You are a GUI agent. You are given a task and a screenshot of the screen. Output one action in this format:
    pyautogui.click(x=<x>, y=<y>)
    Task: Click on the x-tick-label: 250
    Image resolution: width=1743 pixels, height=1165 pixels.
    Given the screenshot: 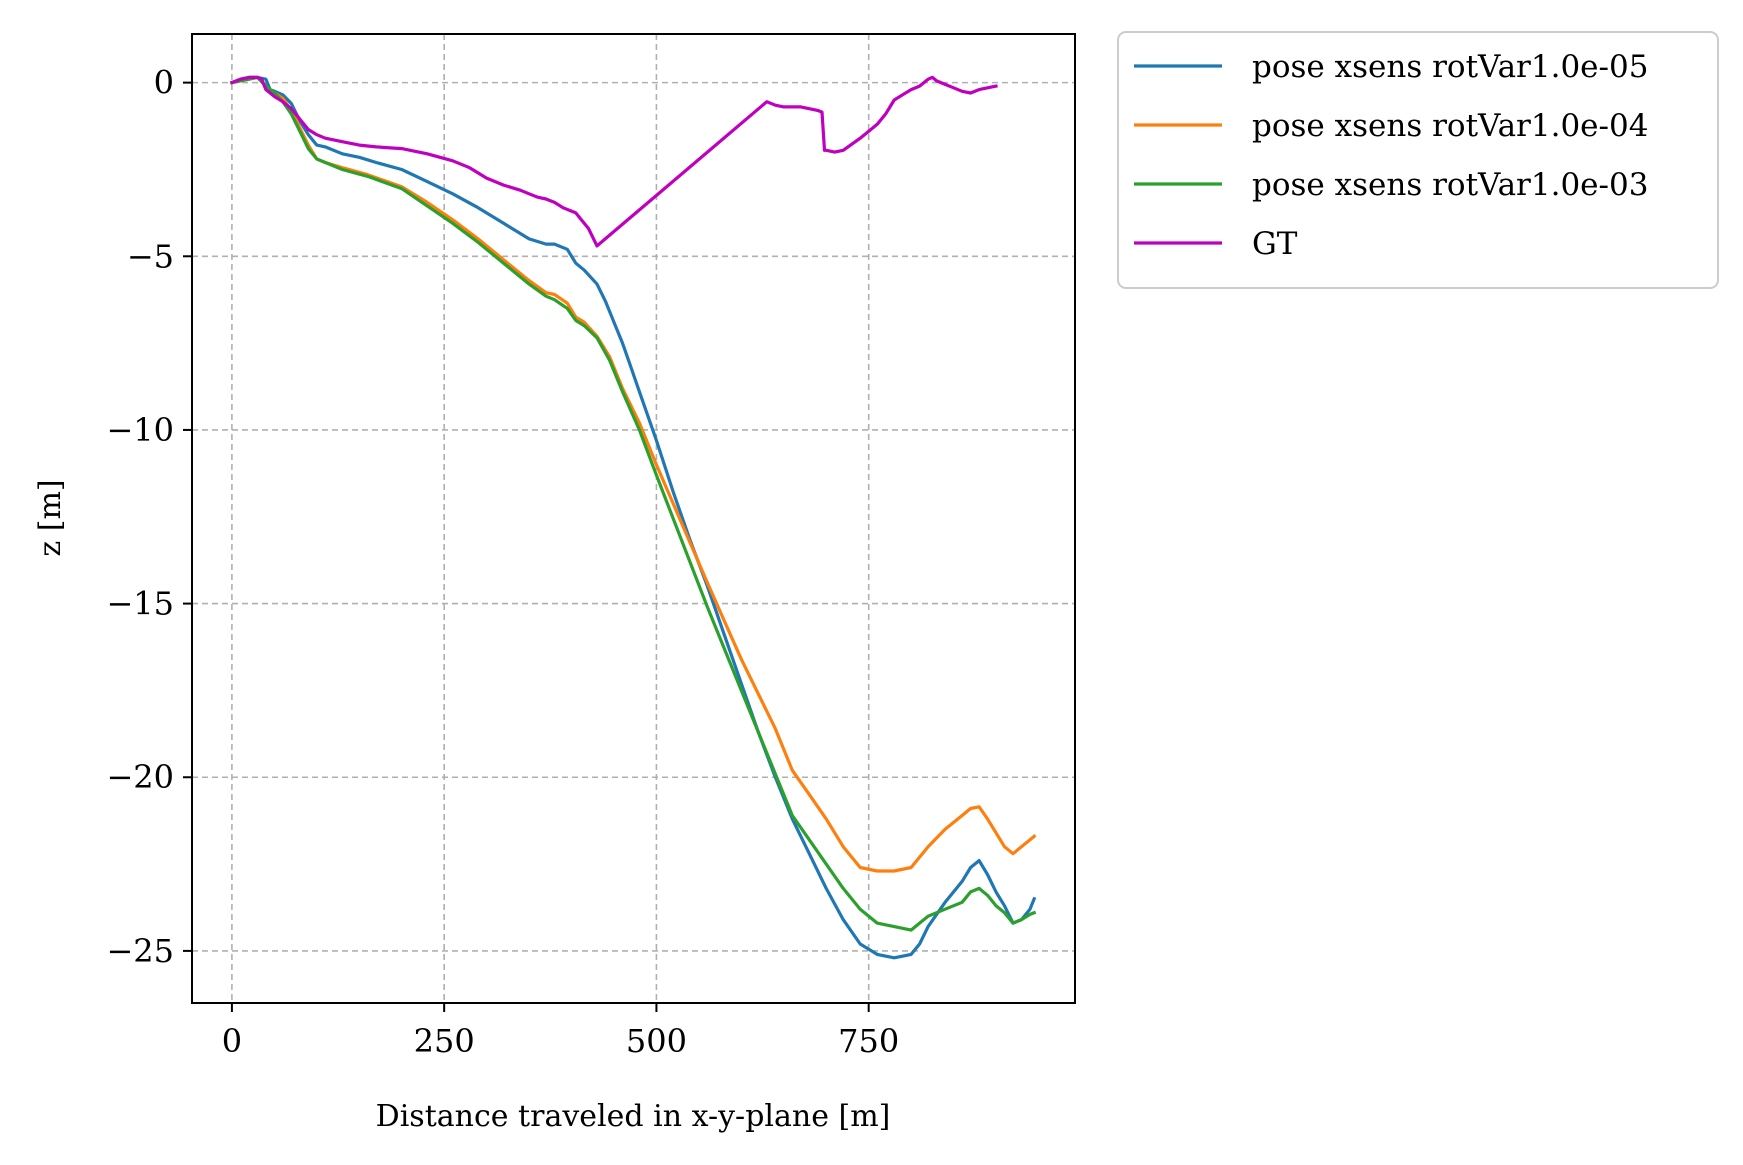 What is the action you would take?
    pyautogui.click(x=444, y=1041)
    